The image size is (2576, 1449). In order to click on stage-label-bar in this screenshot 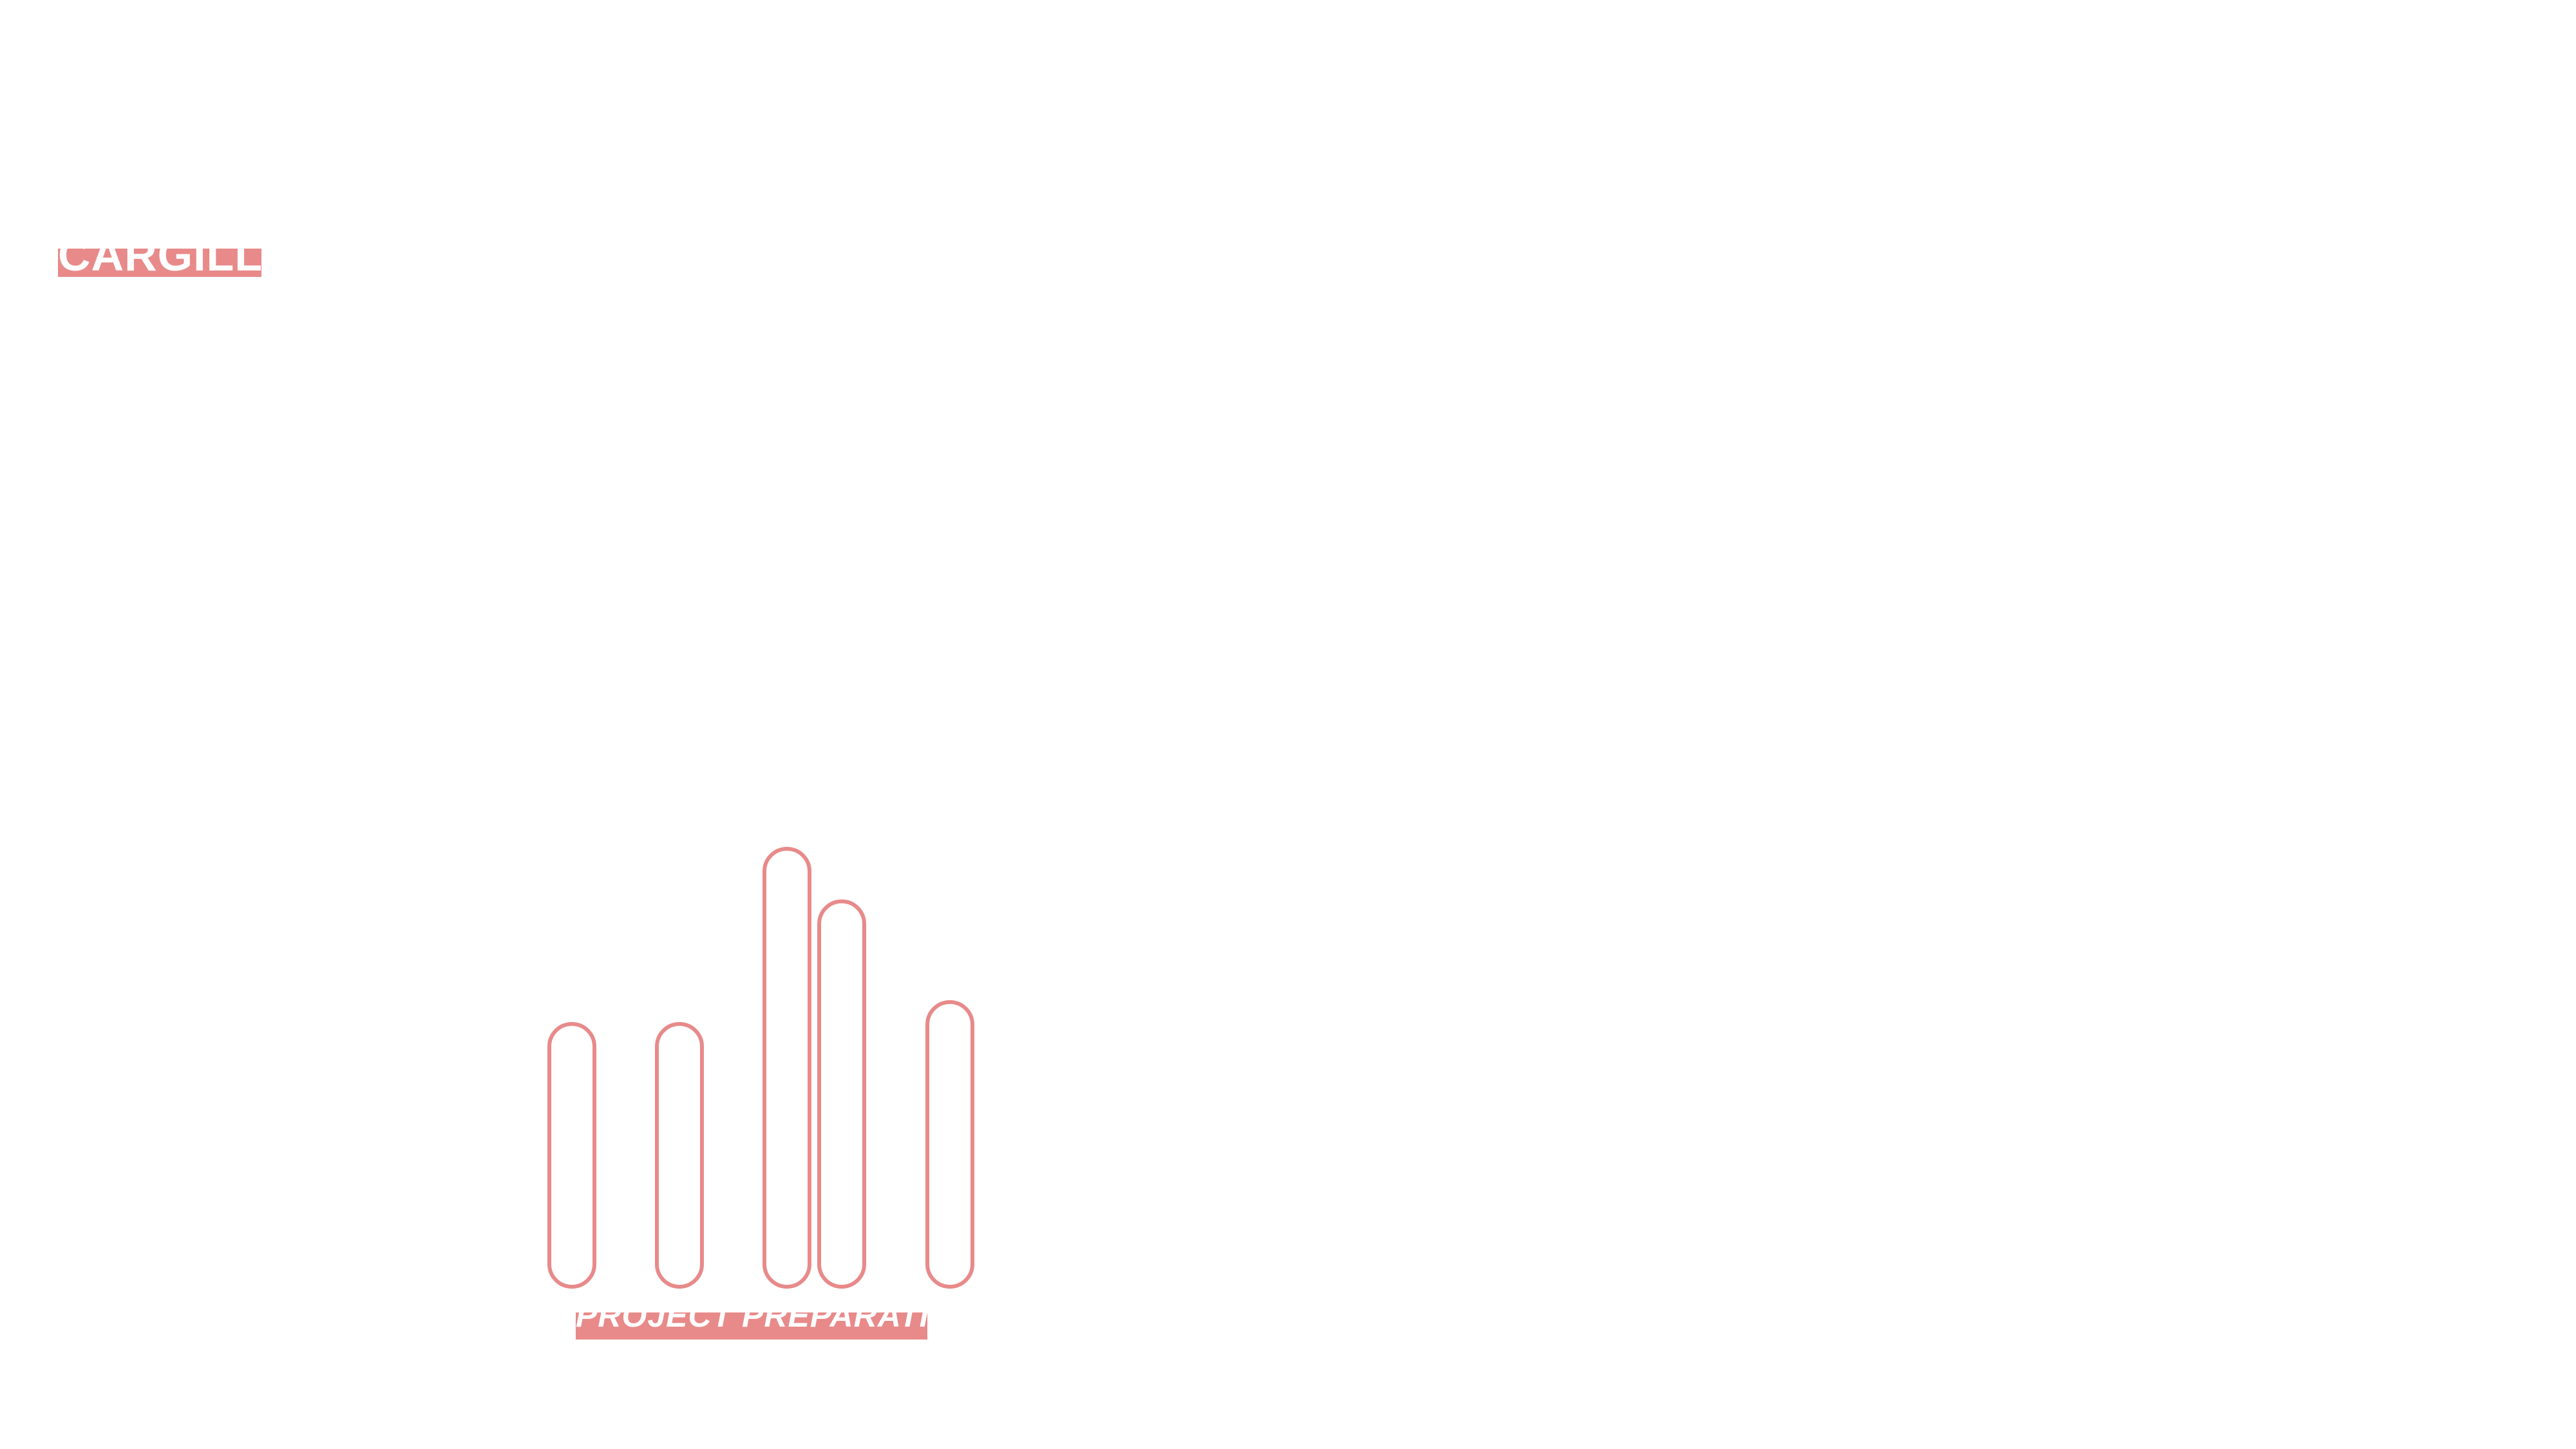, I will do `click(751, 1326)`.